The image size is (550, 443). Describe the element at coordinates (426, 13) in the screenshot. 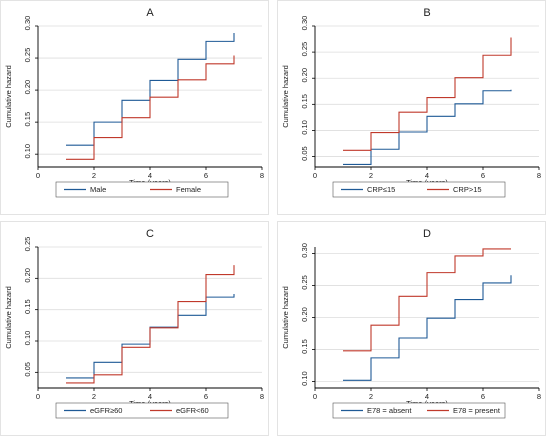

I see `chart-title: B` at that location.